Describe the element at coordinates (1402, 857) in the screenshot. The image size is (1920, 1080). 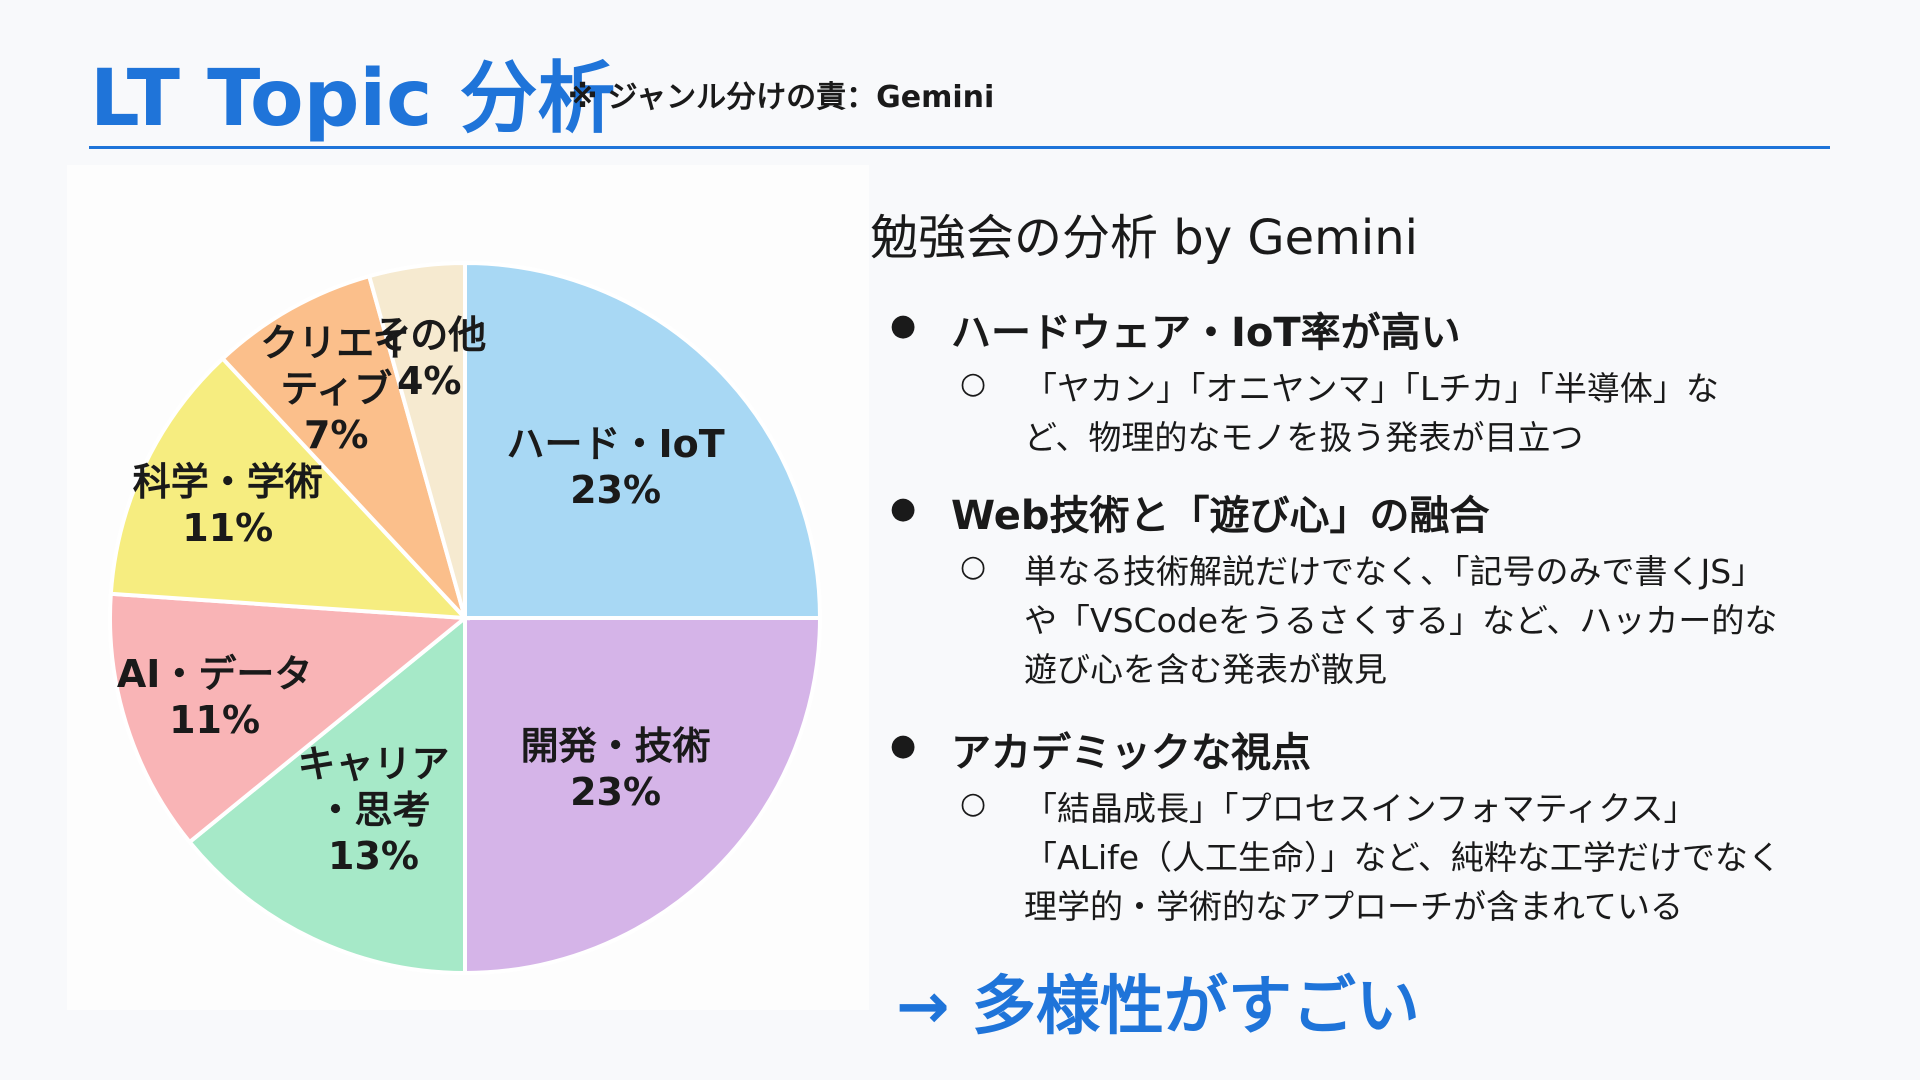
I see `bullet-text: 「ALife（人工生命）」など、純粋な工学だけでなく` at that location.